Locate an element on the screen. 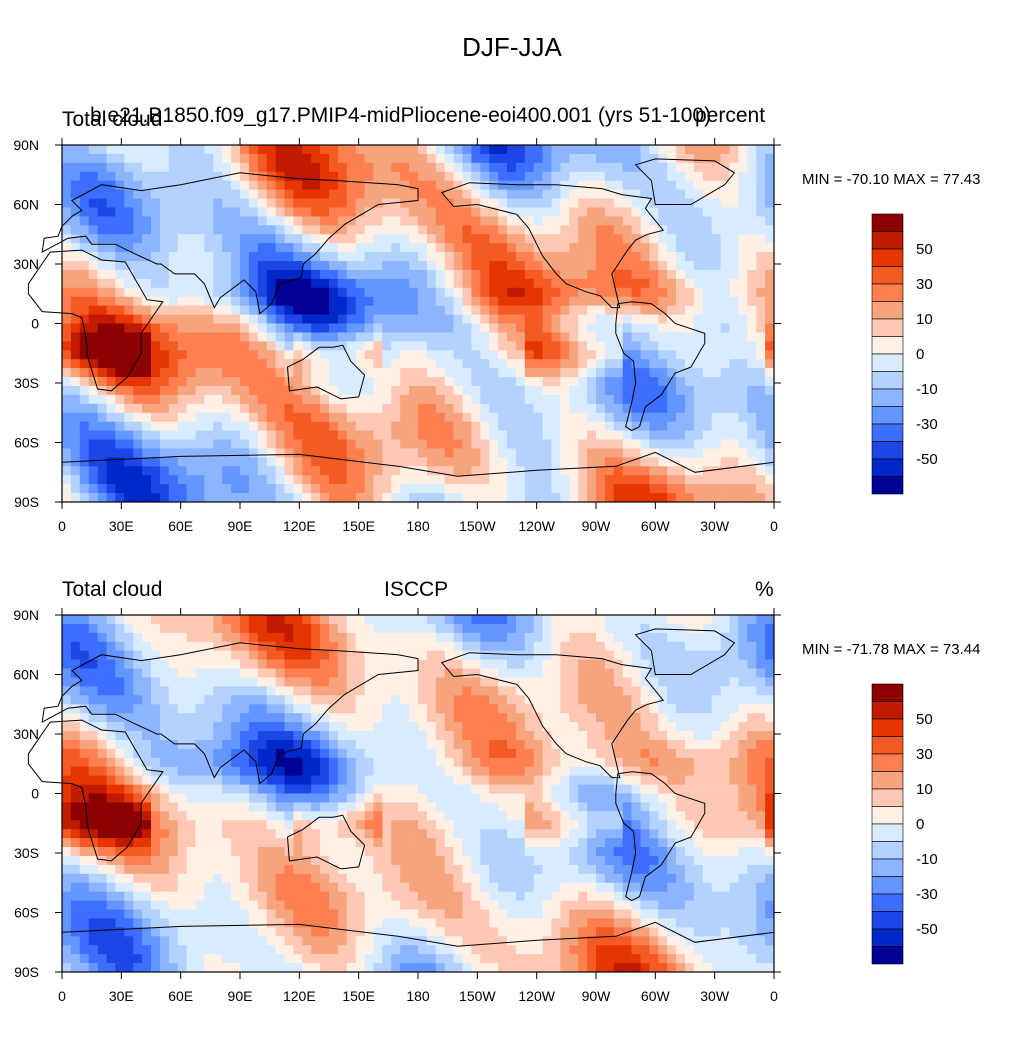 The width and height of the screenshot is (1024, 1040). lon-label: 90E is located at coordinates (240, 526).